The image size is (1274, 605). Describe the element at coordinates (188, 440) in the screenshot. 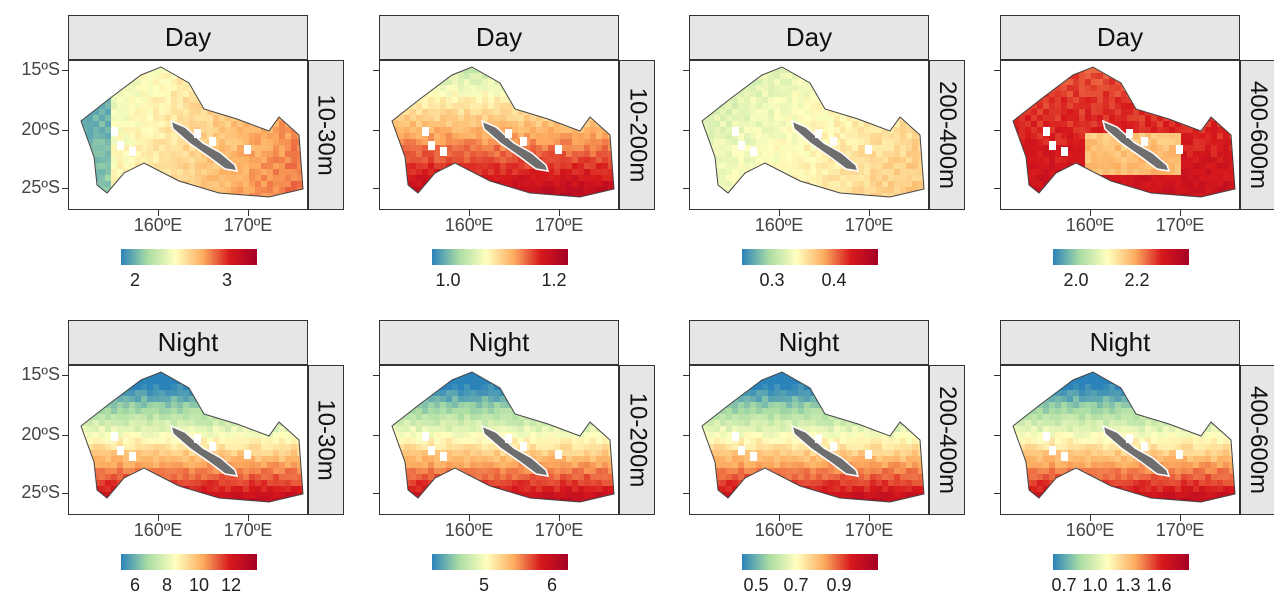

I see `map-plot-area` at that location.